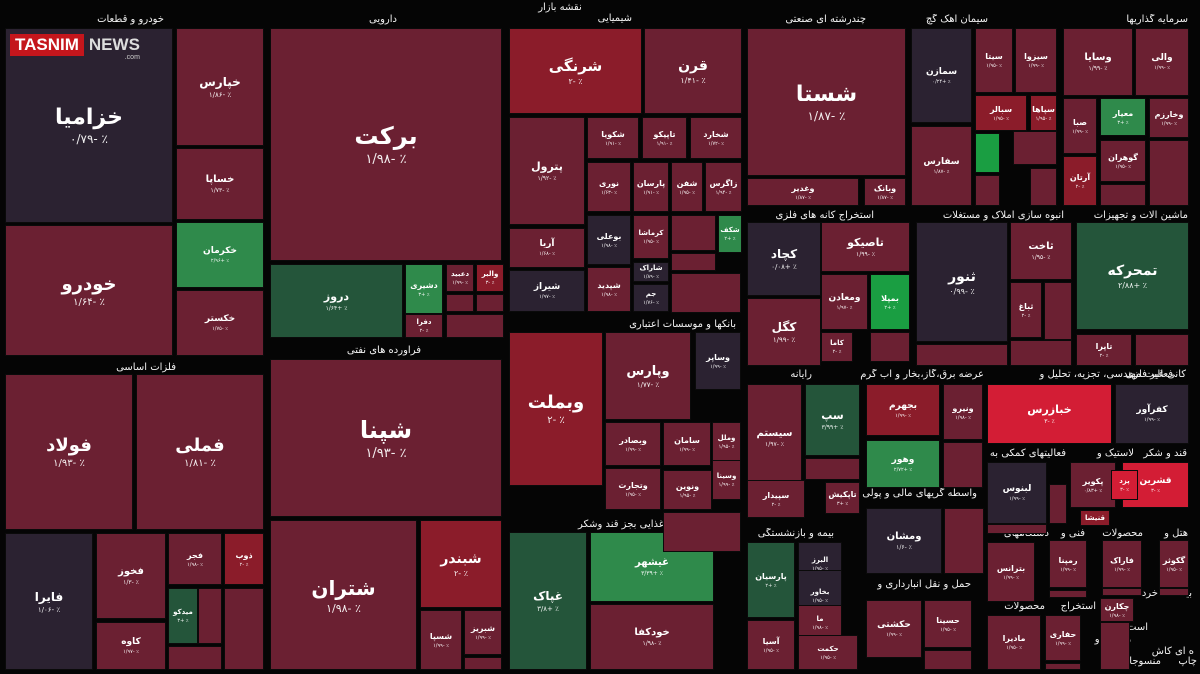 This screenshot has width=1200, height=674. Describe the element at coordinates (904, 541) in the screenshot. I see `treemap-tile: ومشان ٪ -۱/۶` at that location.